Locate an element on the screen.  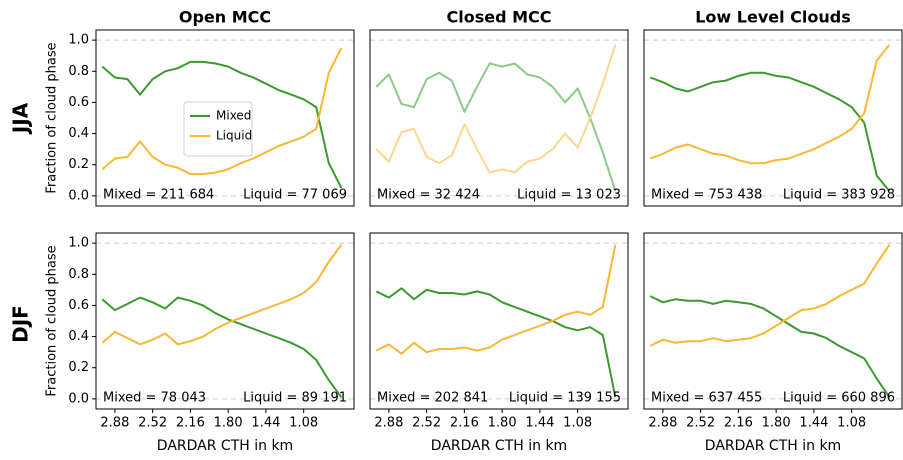
panel-title: Low Level Clouds is located at coordinates (773, 17).